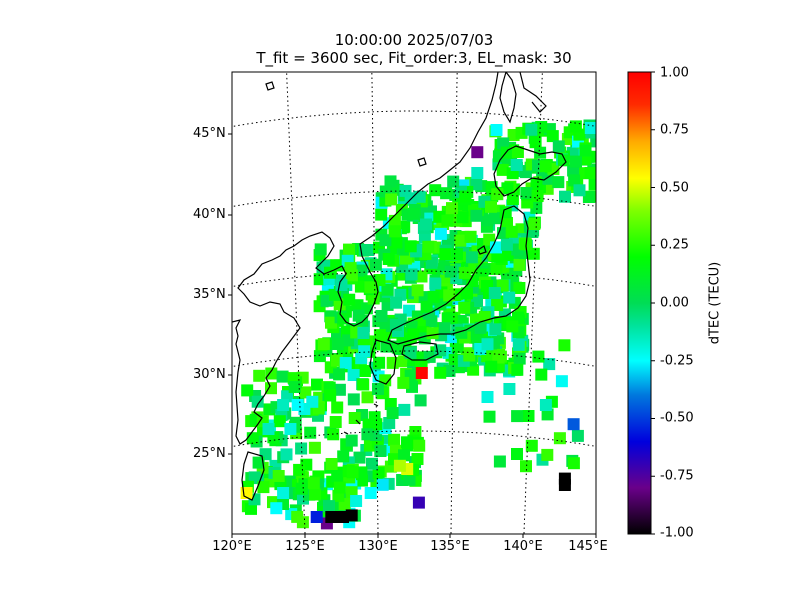 This screenshot has height=600, width=800. What do you see at coordinates (414, 40) in the screenshot?
I see `title-time: 10:00:00 2025/07/03` at bounding box center [414, 40].